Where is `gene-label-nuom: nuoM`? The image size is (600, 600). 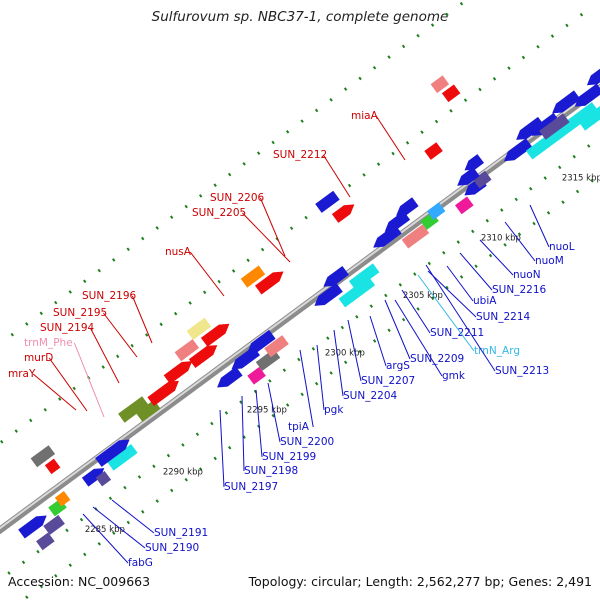
gene-label-nuom: nuoM is located at coordinates (549, 261).